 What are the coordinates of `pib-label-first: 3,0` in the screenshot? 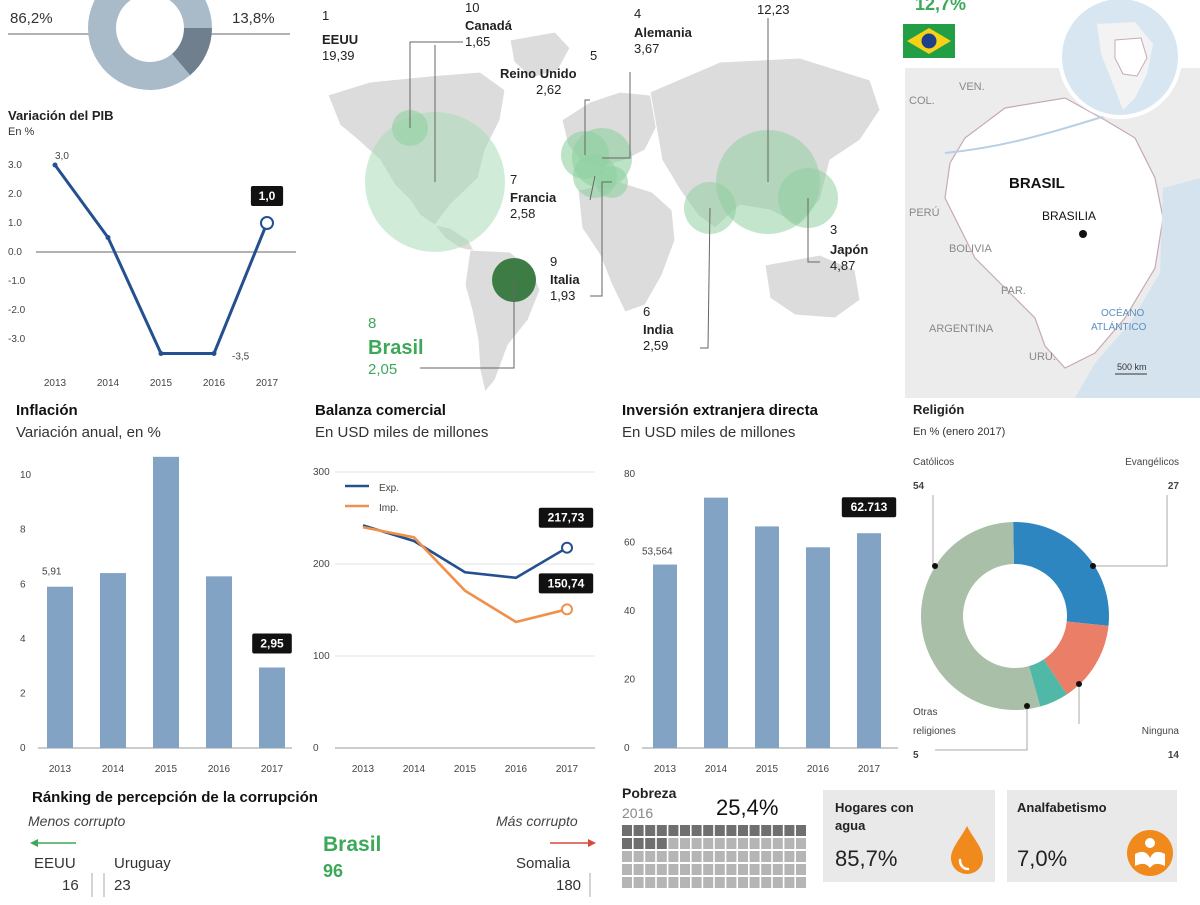 It's located at (62, 156).